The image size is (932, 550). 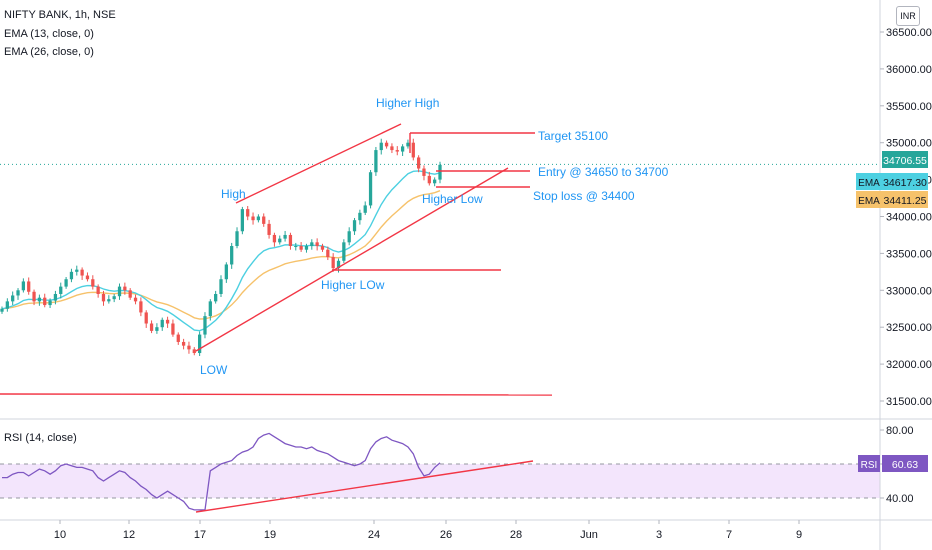 I want to click on annotation-label: Entry @ 34650 to 34700, so click(x=603, y=172).